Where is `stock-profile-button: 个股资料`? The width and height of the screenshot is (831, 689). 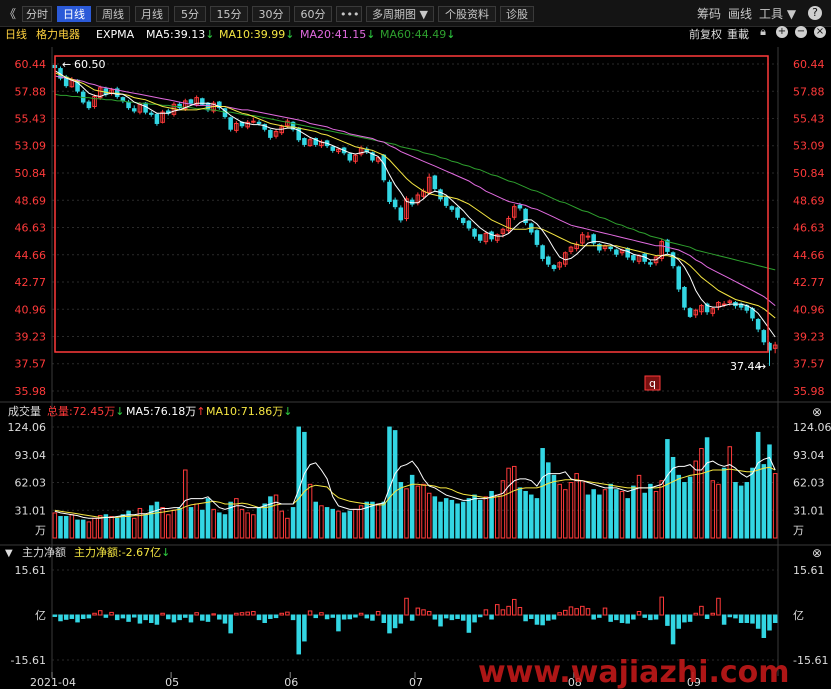 stock-profile-button: 个股资料 is located at coordinates (467, 14).